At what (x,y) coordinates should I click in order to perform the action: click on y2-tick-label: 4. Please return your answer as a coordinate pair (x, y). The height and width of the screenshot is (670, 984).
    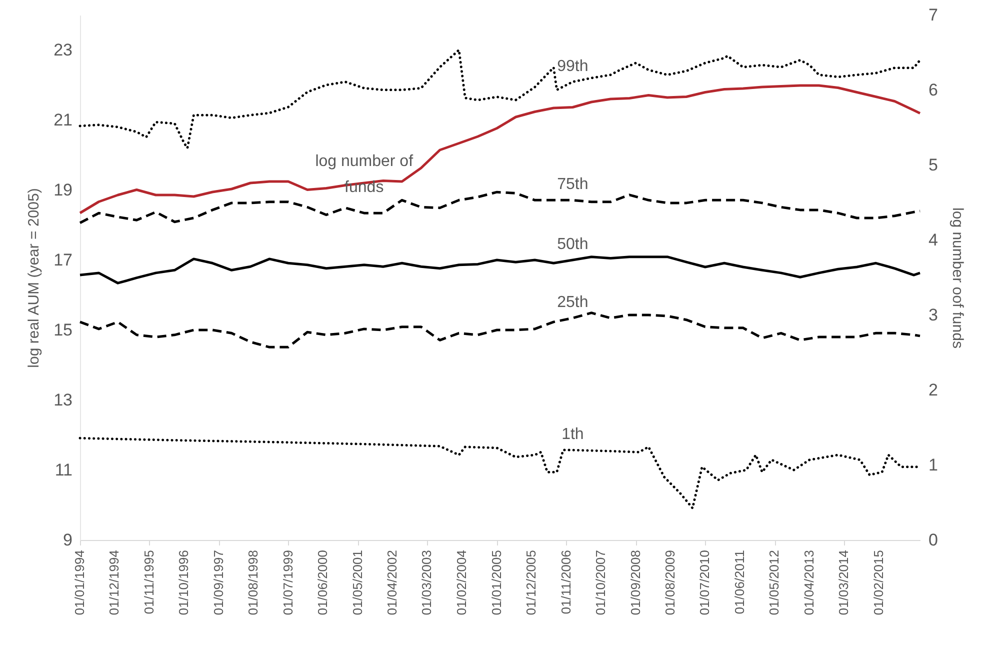
    Looking at the image, I should click on (933, 240).